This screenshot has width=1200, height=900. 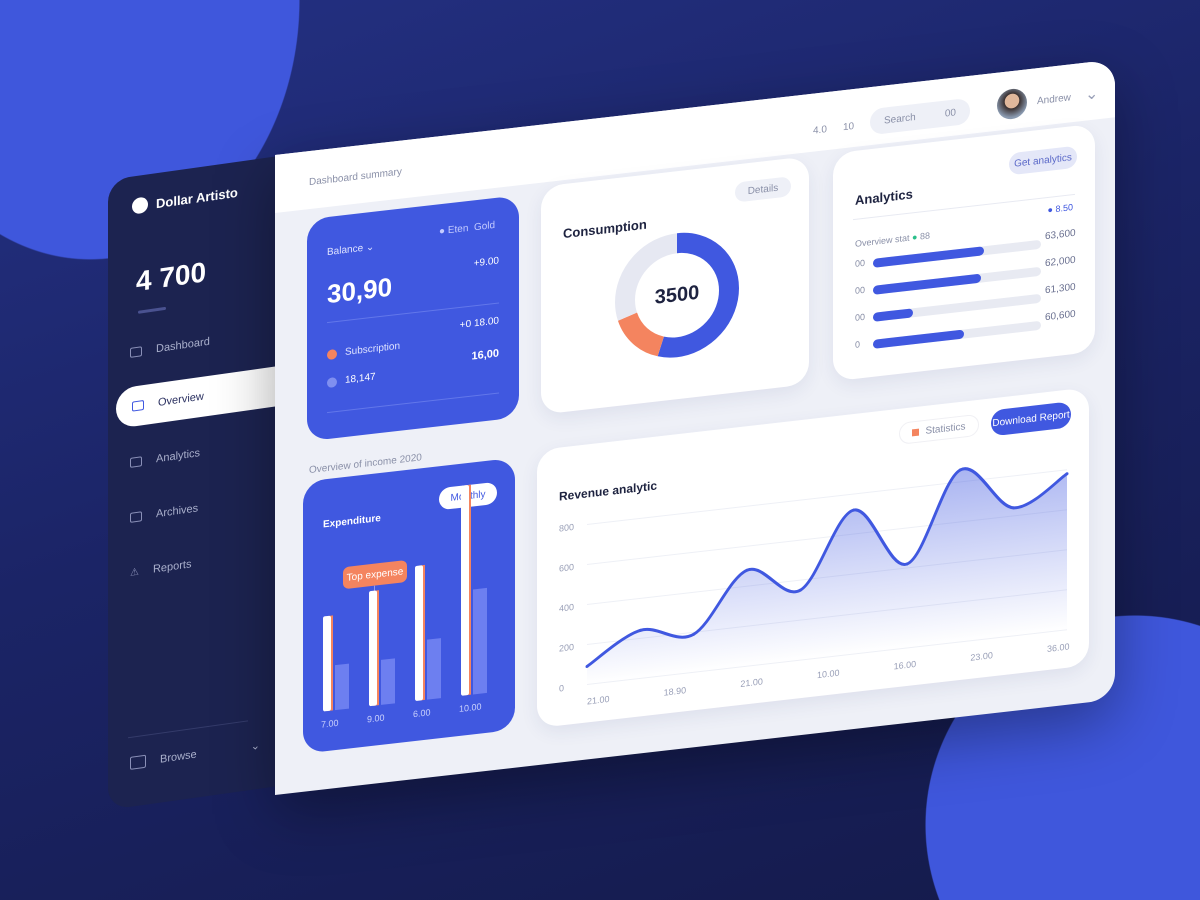 What do you see at coordinates (1060, 316) in the screenshot?
I see `row-value: 60,600` at bounding box center [1060, 316].